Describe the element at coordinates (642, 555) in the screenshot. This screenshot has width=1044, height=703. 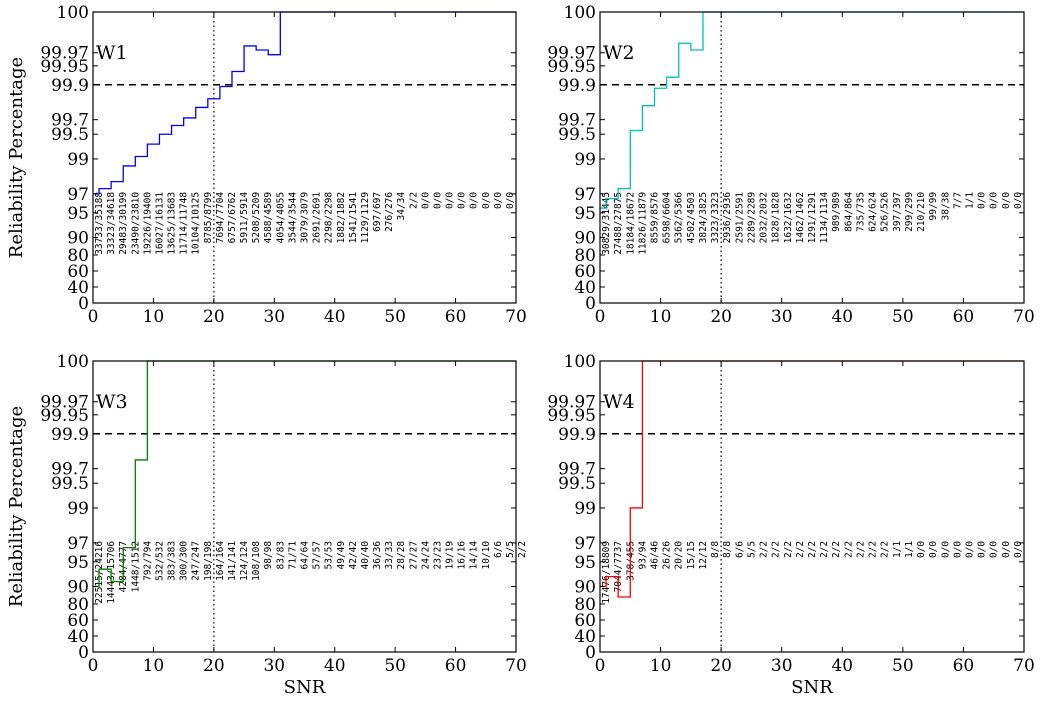
I see `count-label: 93/94` at that location.